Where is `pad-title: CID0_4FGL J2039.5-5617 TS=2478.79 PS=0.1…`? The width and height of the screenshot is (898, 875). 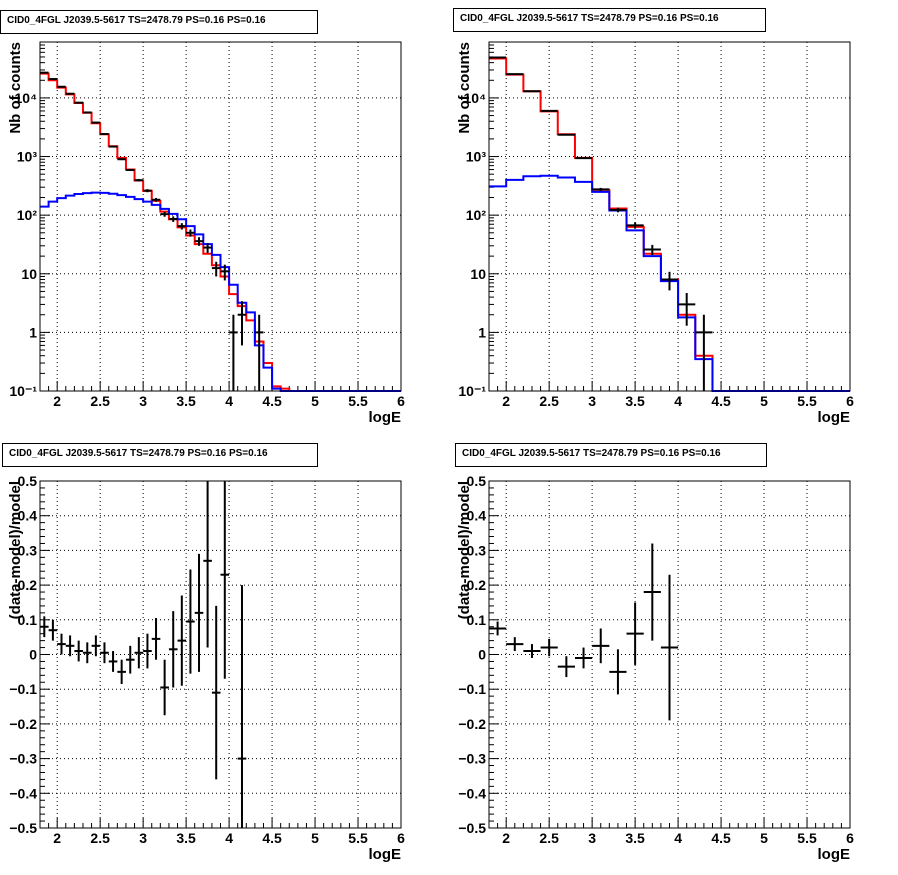
pad-title: CID0_4FGL J2039.5-5617 TS=2478.79 PS=0.1… is located at coordinates (611, 455).